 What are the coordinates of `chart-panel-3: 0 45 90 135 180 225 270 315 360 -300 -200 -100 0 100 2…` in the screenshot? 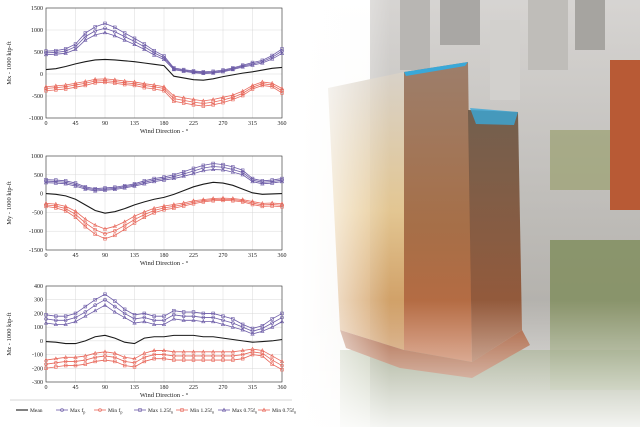 It's located at (146, 341).